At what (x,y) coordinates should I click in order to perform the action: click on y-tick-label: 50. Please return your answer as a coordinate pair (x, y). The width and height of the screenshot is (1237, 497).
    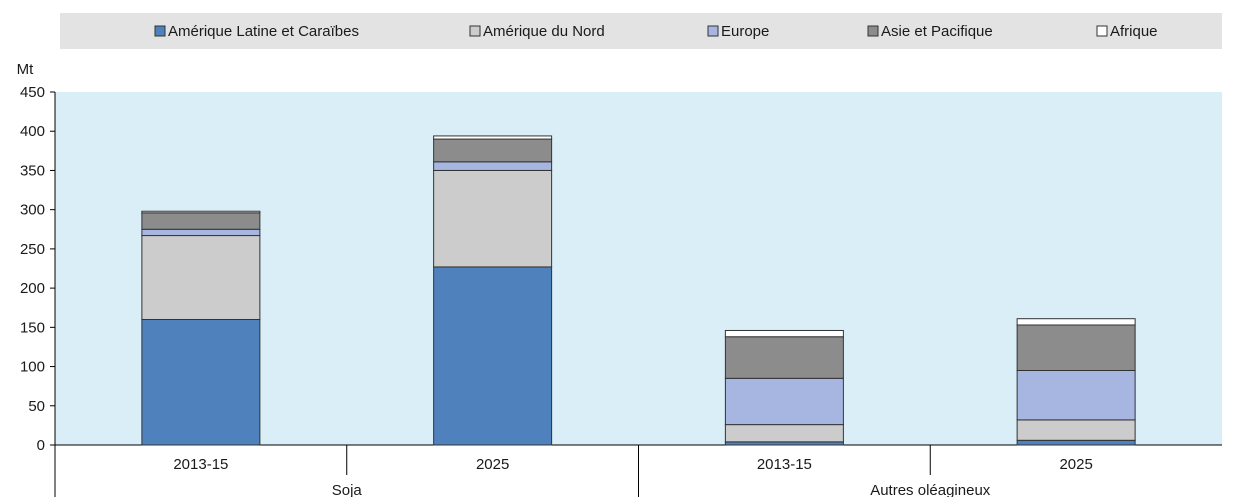
    Looking at the image, I should click on (36, 406).